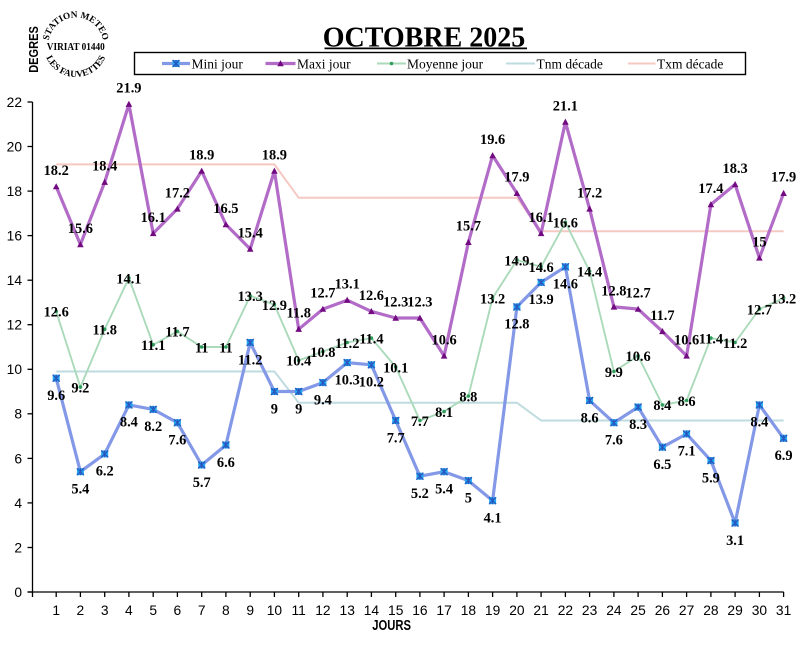 This screenshot has width=801, height=656. I want to click on svg-text: Mini jour, so click(218, 64).